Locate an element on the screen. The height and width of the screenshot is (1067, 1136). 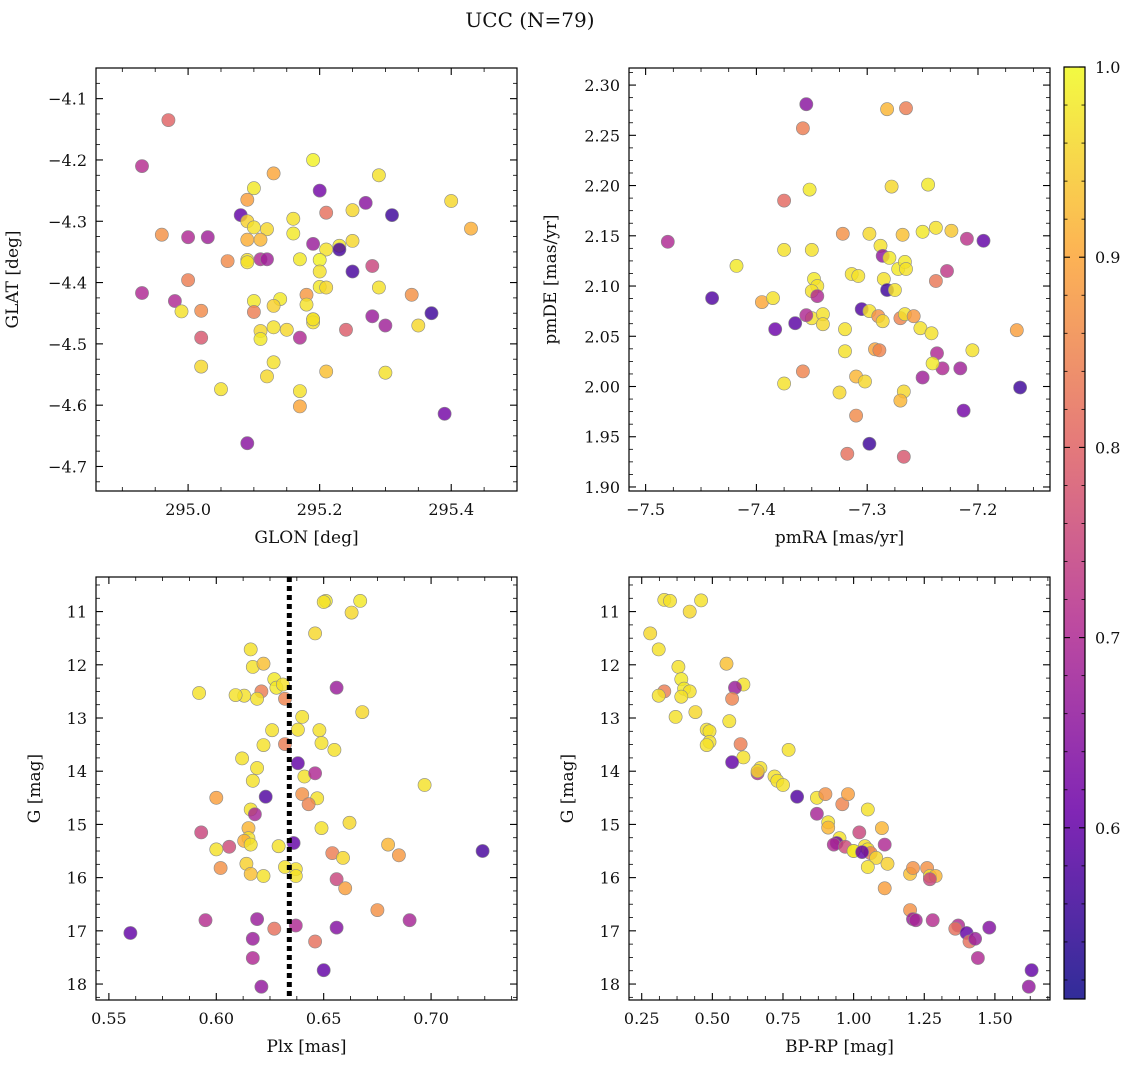
colorbar: 0.6 0.7 0.8 0.9 1.0 is located at coordinates (1091, 529).